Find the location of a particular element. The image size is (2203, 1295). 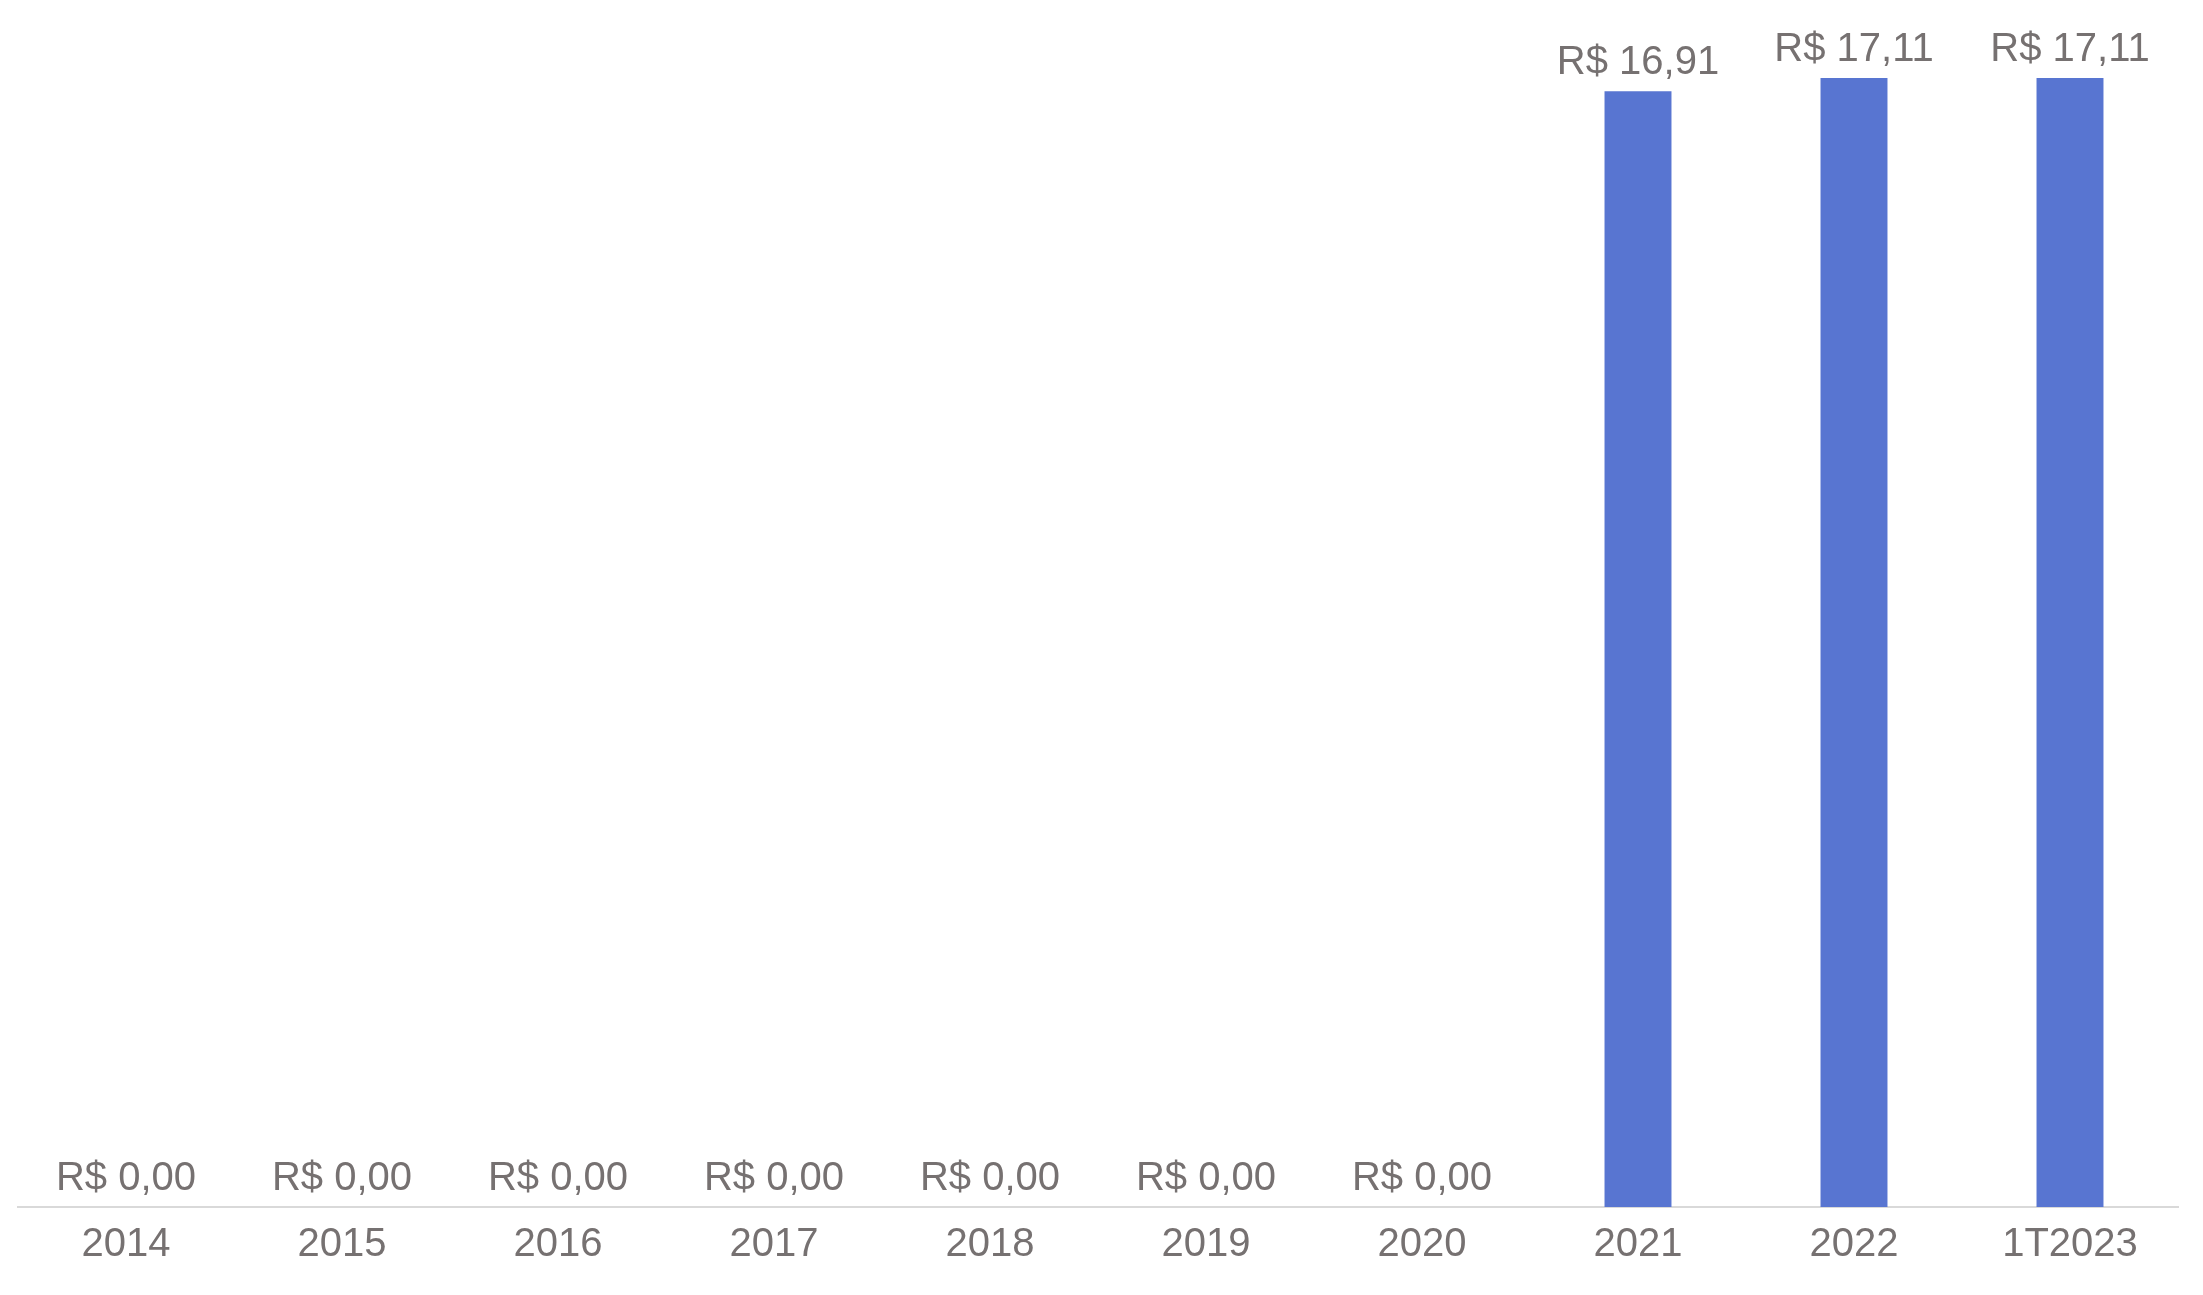

x-tick-label: 2014 is located at coordinates (126, 1242).